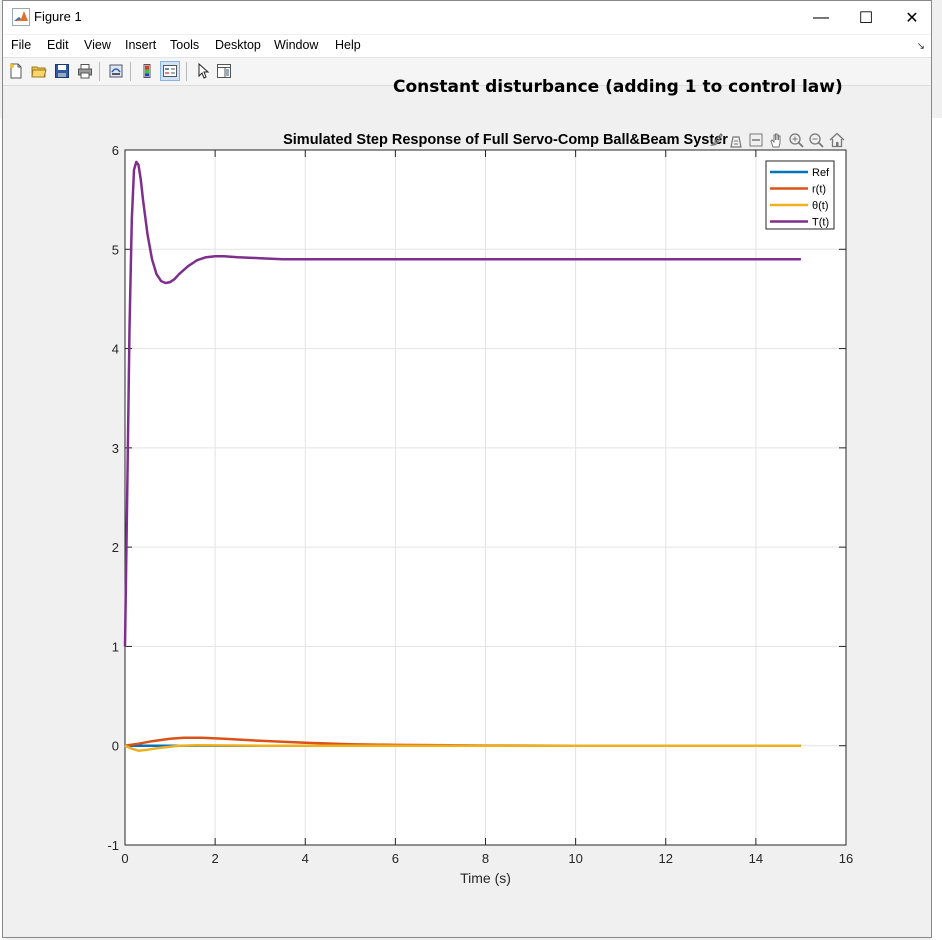 This screenshot has width=942, height=940. Describe the element at coordinates (816, 140) in the screenshot. I see `zoom-out-icon` at that location.